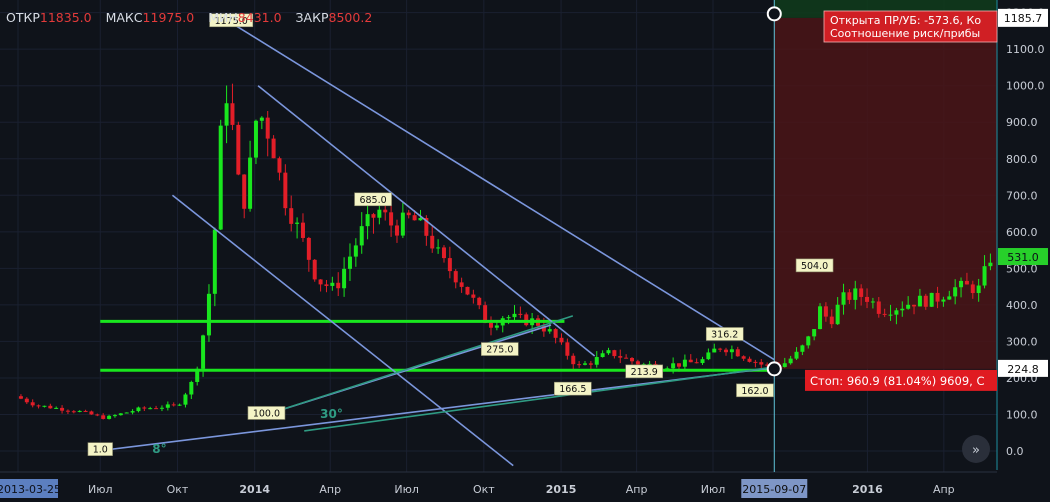  Describe the element at coordinates (774, 488) in the screenshot. I see `cursor-date-tag: 2015-09-07` at that location.